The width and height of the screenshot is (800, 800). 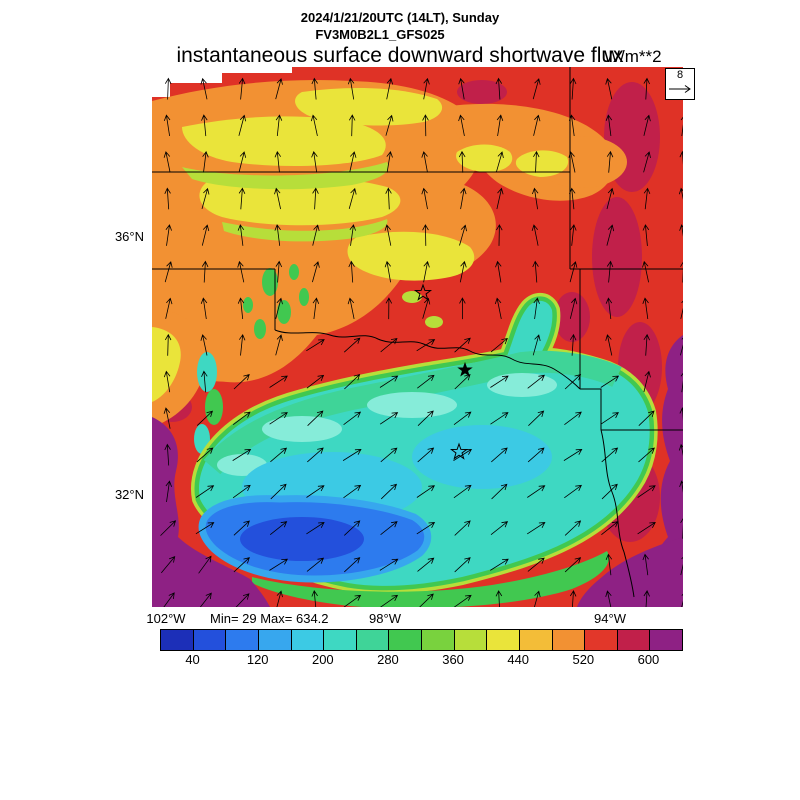 I want to click on wind-reference-value: 8, so click(x=680, y=75).